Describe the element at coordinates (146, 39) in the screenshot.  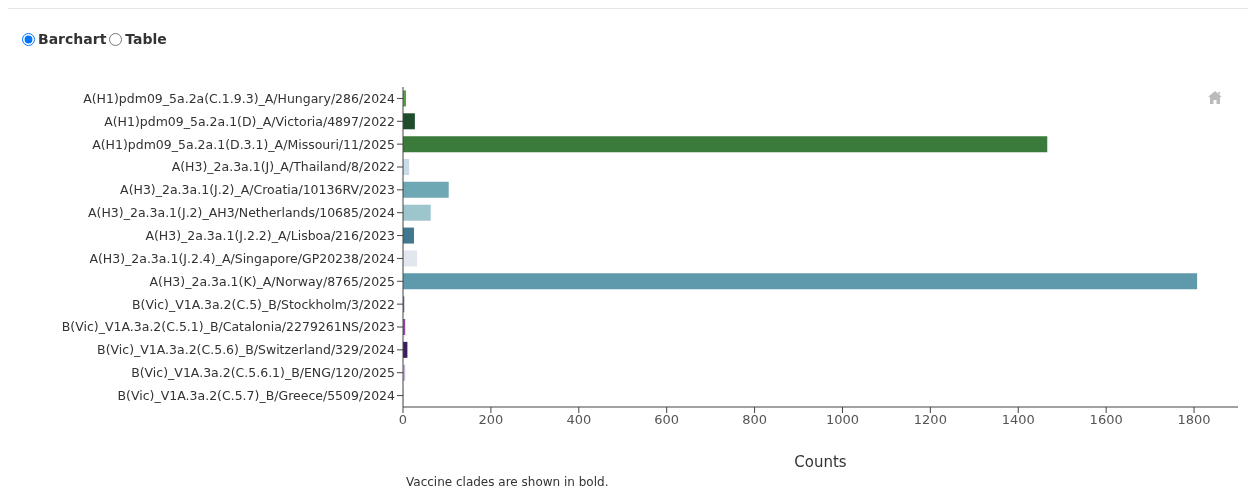
I see `text: Table` at that location.